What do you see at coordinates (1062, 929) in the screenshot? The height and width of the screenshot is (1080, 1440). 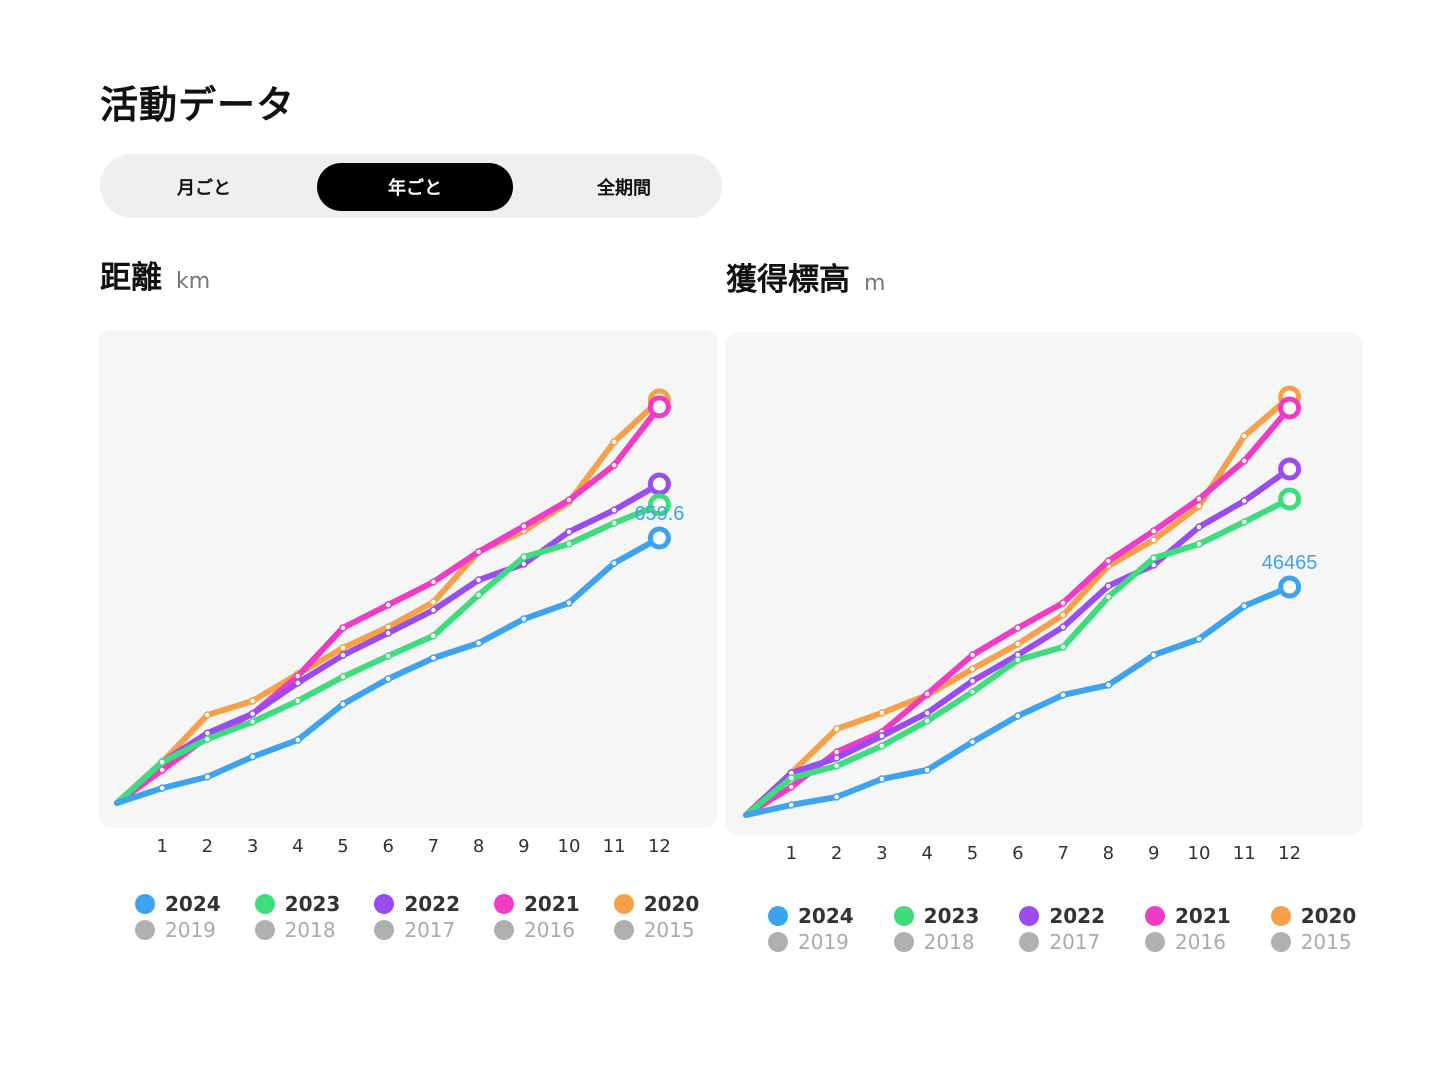 I see `legend-item-2022: 2022 2017` at bounding box center [1062, 929].